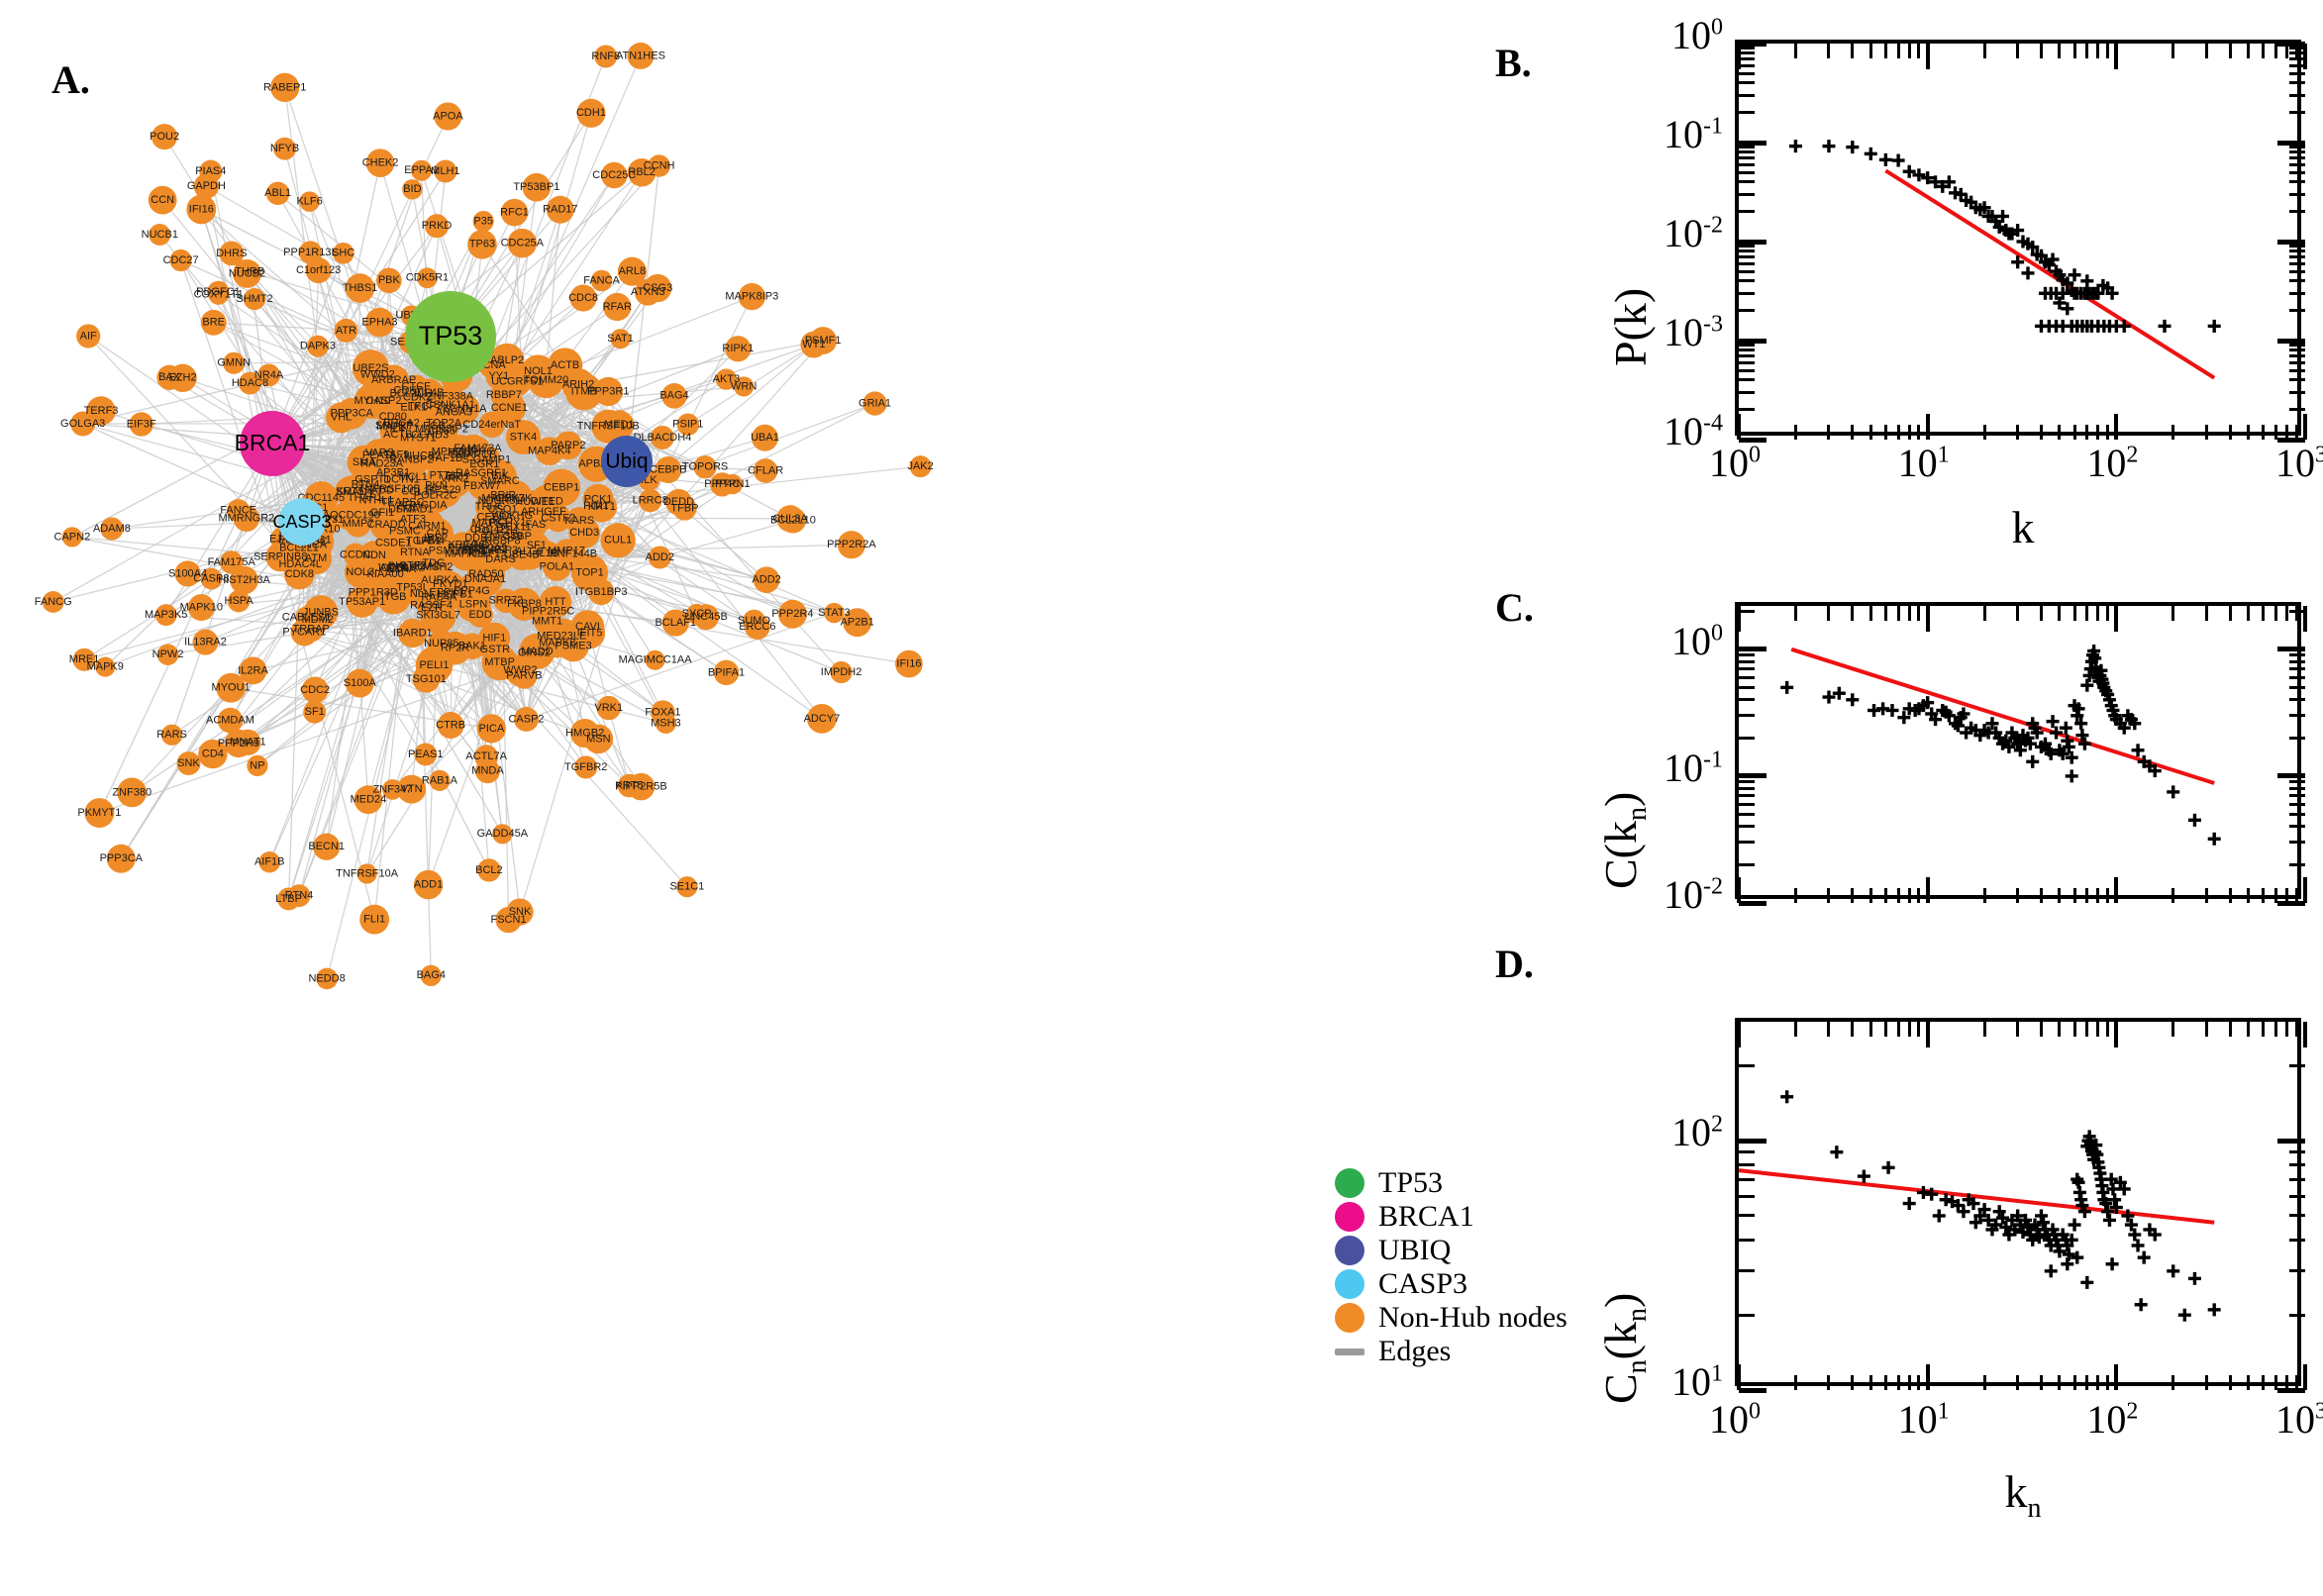 The image size is (2323, 1596). What do you see at coordinates (450, 337) in the screenshot?
I see `hub-node-tp53` at bounding box center [450, 337].